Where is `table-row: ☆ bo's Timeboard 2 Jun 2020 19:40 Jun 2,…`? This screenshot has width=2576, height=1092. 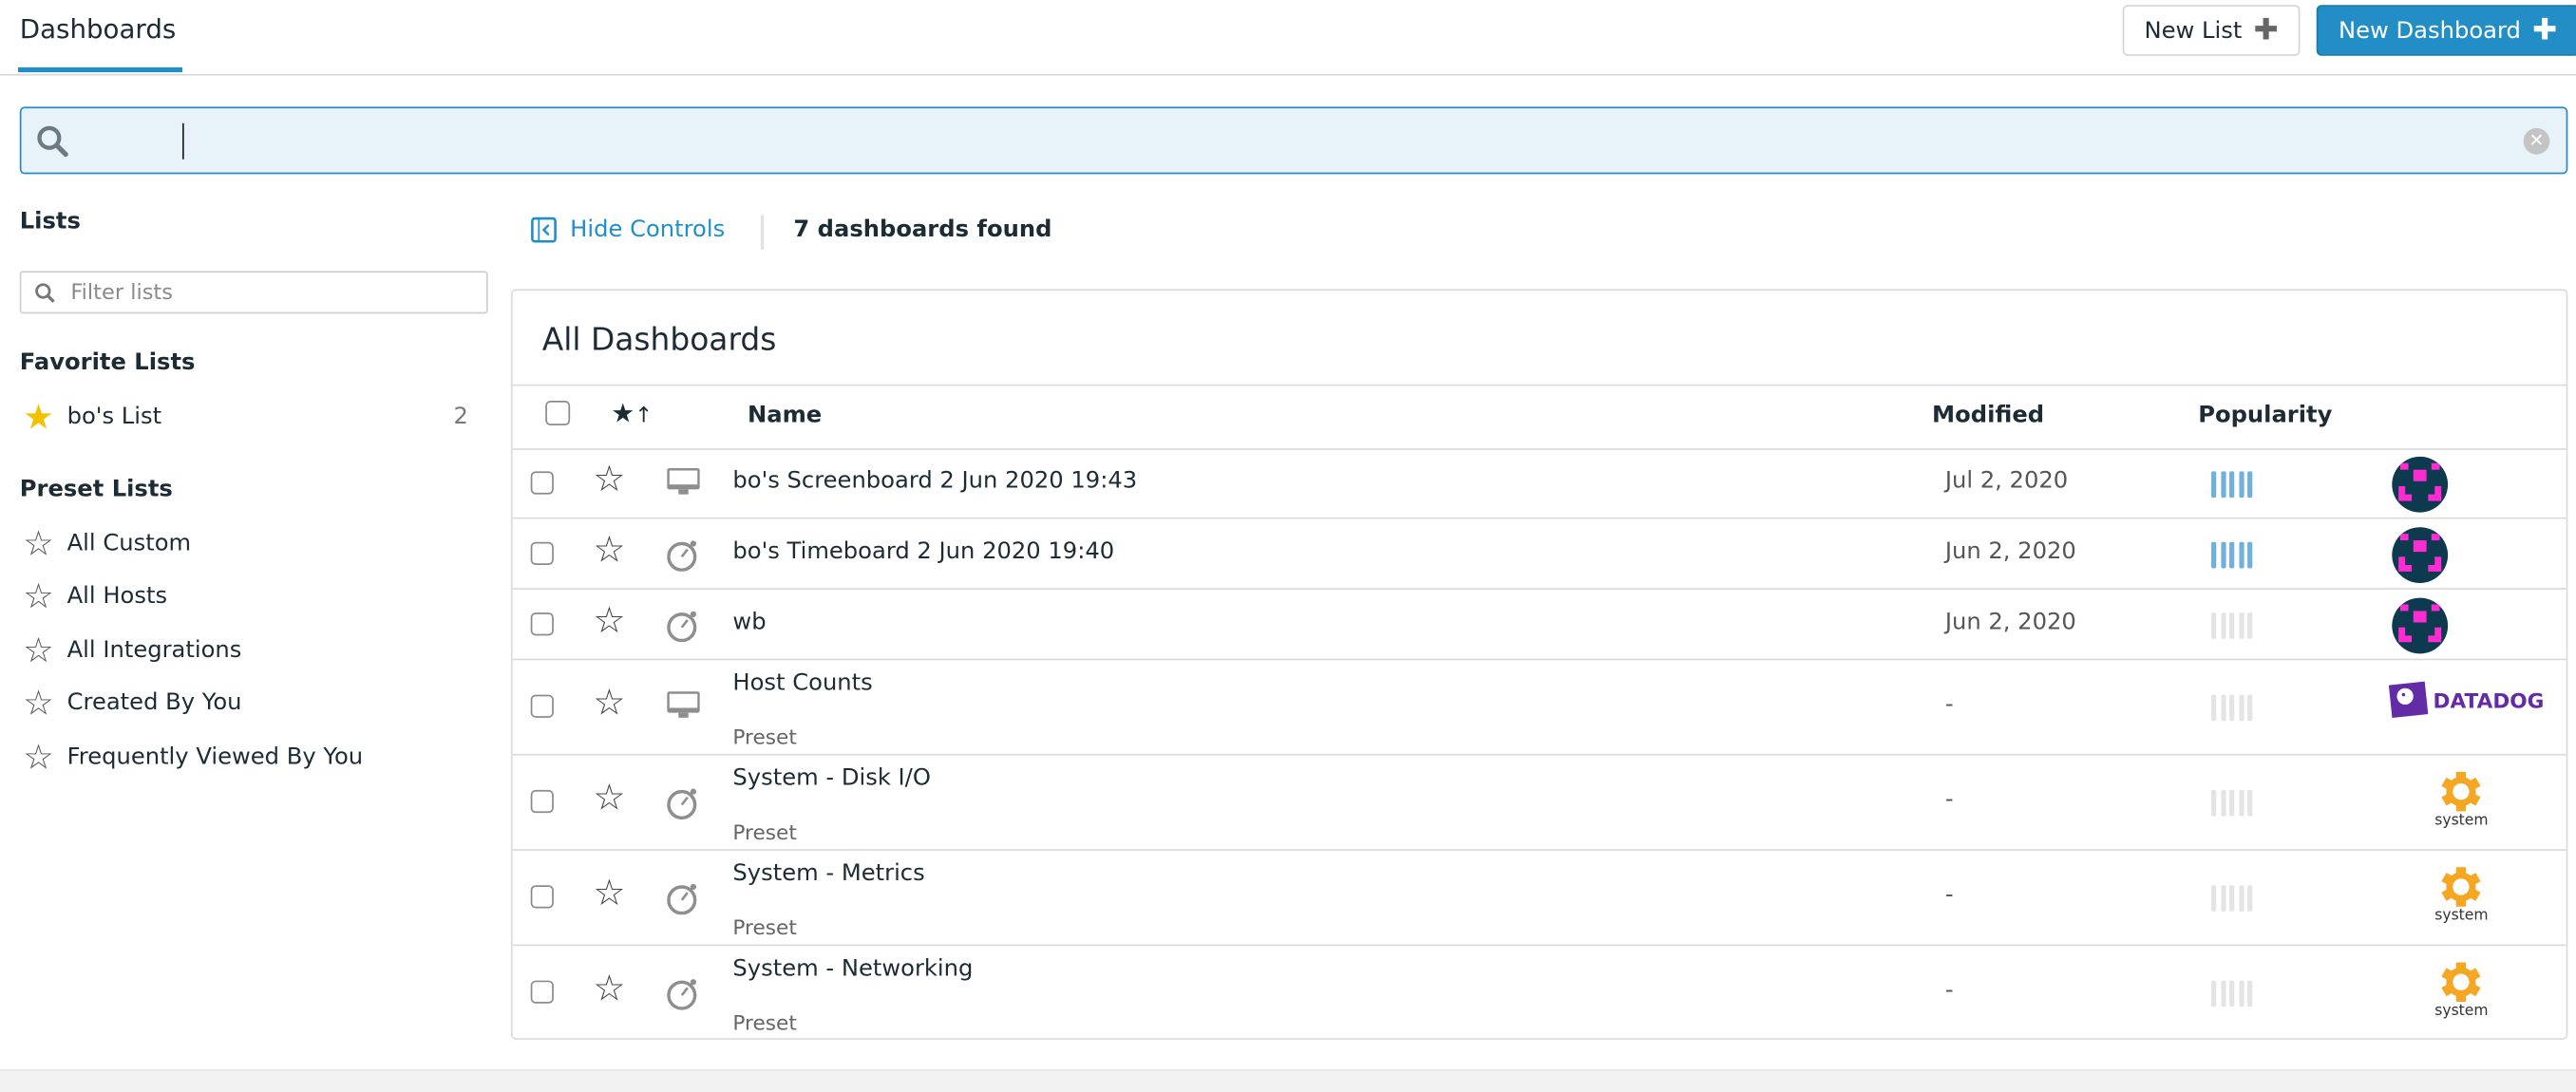 table-row: ☆ bo's Timeboard 2 Jun 2020 19:40 Jun 2,… is located at coordinates (1539, 554).